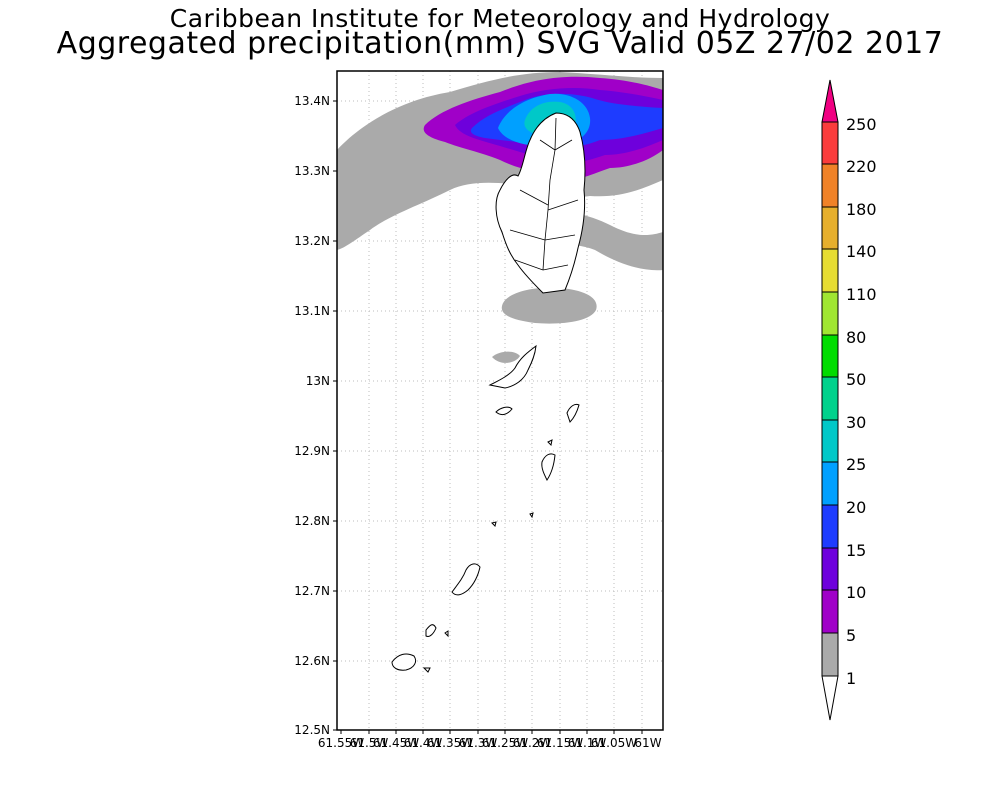  Describe the element at coordinates (312, 521) in the screenshot. I see `lat-label: 12.8N` at that location.